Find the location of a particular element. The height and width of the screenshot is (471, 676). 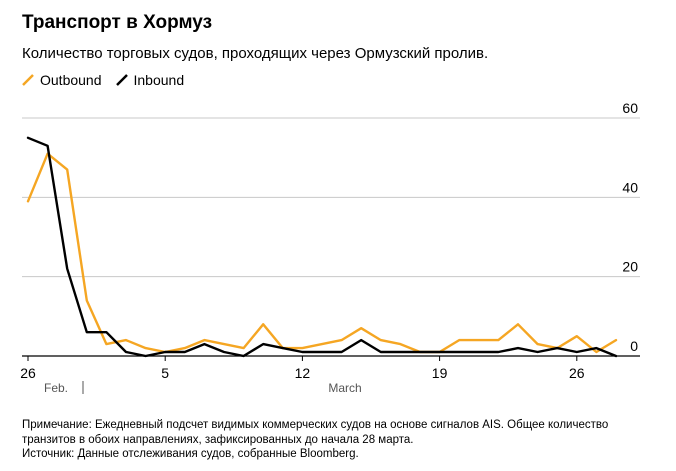

legend-label-inbound: Inbound is located at coordinates (159, 80).